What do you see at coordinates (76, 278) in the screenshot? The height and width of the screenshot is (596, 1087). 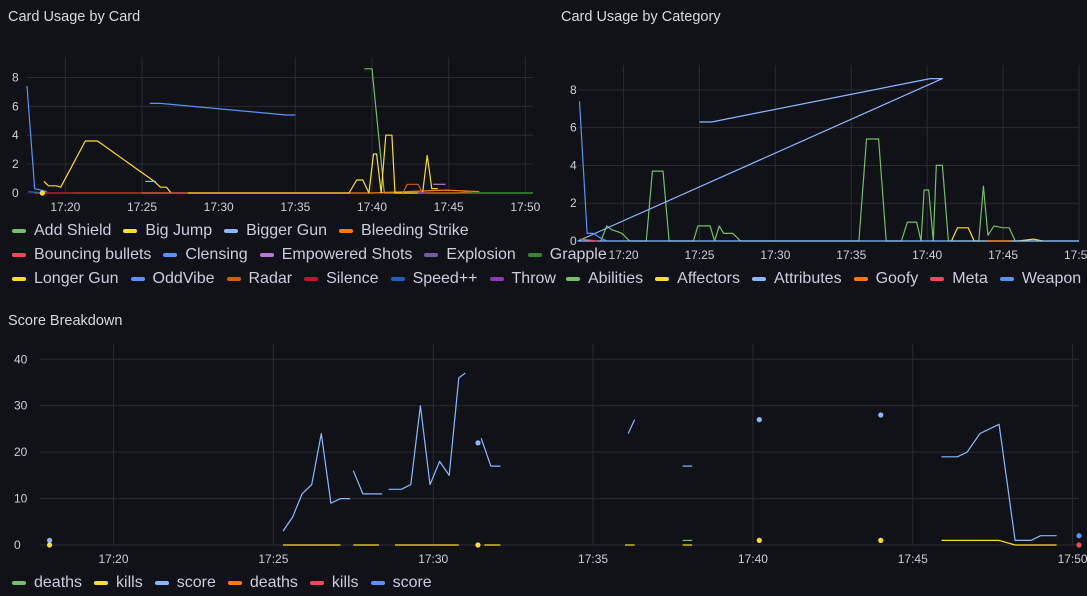 I see `legend-label: Longer Gun` at bounding box center [76, 278].